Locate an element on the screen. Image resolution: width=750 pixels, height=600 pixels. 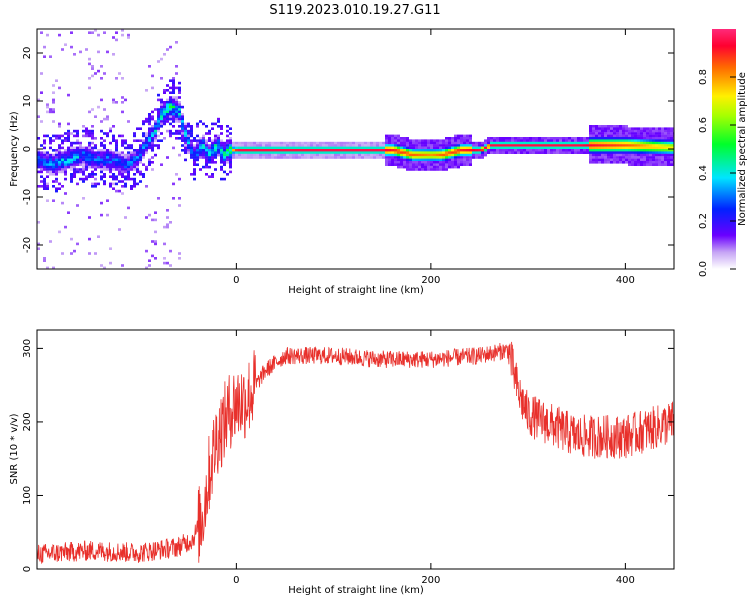
spectrogram-x-tick-label: 400 is located at coordinates (625, 280).